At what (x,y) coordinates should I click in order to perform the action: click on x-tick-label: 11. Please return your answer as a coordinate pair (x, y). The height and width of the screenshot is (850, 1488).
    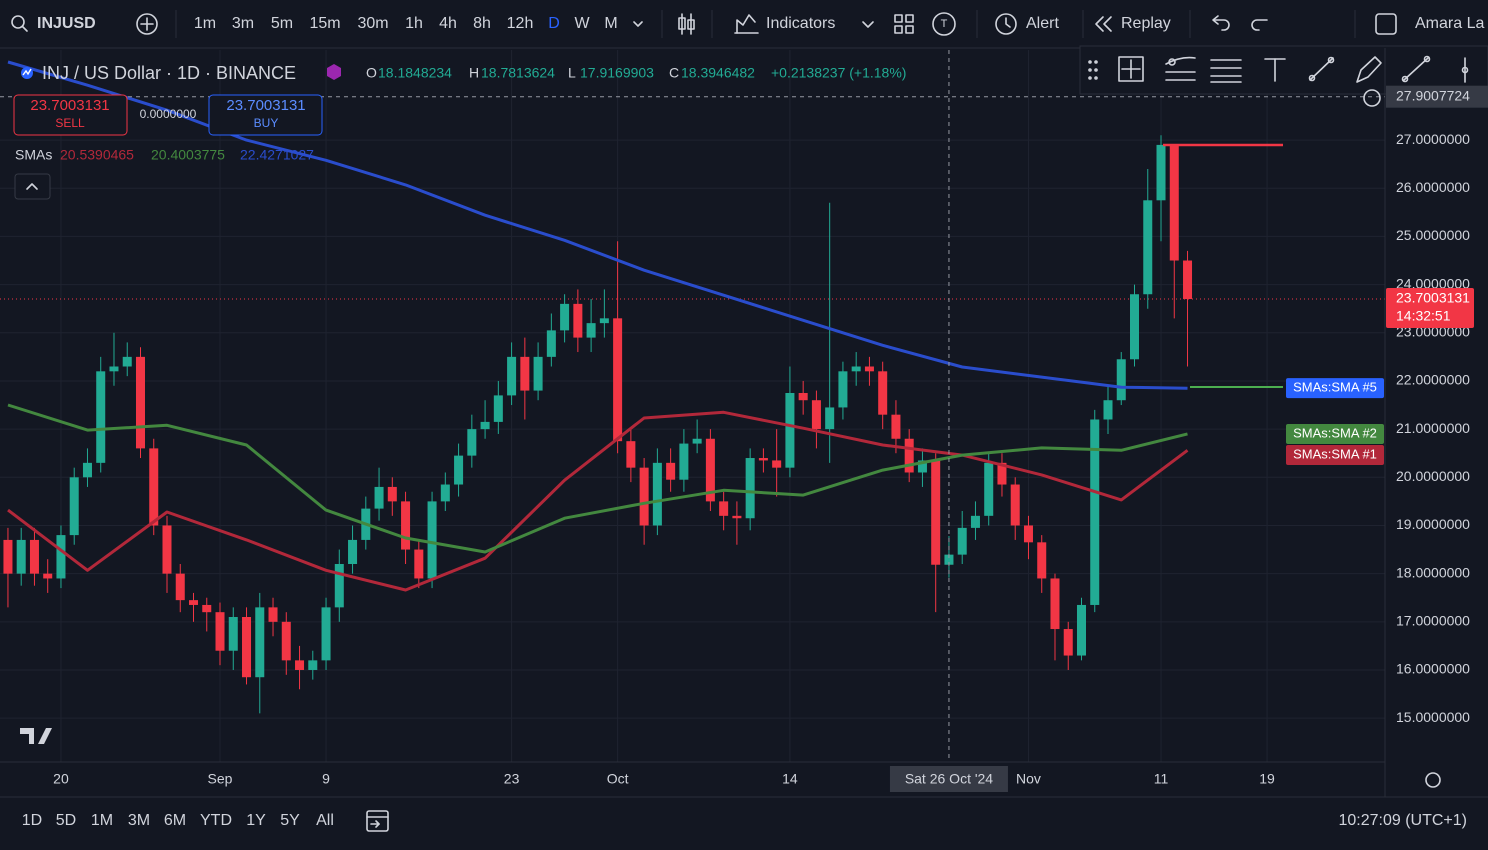
    Looking at the image, I should click on (1161, 779).